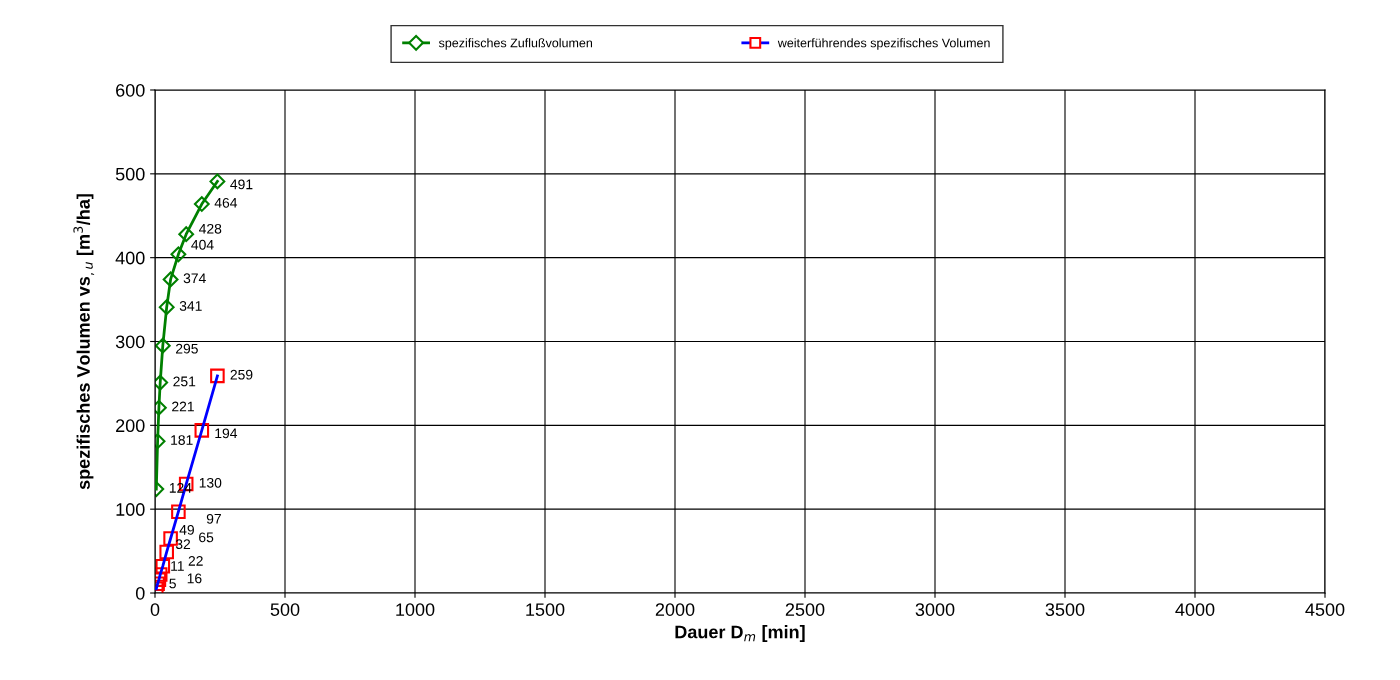 The height and width of the screenshot is (680, 1400). I want to click on data-label: 341, so click(190, 306).